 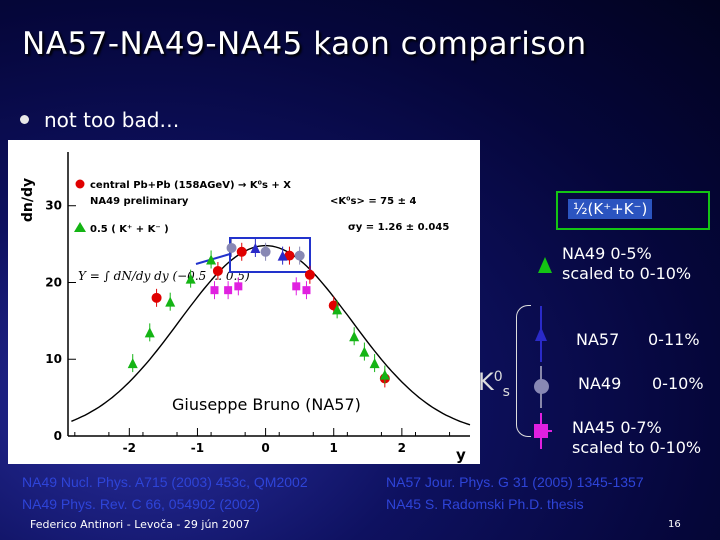 What do you see at coordinates (129, 448) in the screenshot?
I see `x-tick-label: -2` at bounding box center [129, 448].